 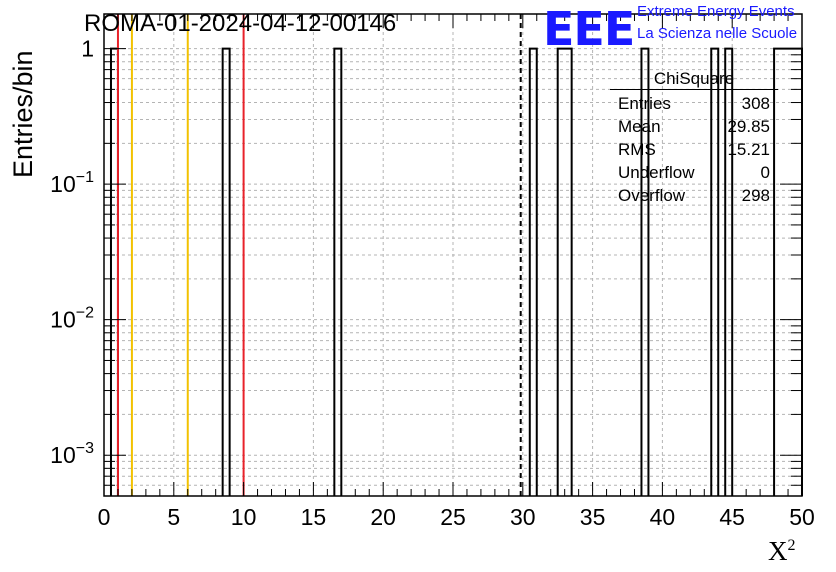 What do you see at coordinates (732, 517) in the screenshot?
I see `x-tick-label: 45` at bounding box center [732, 517].